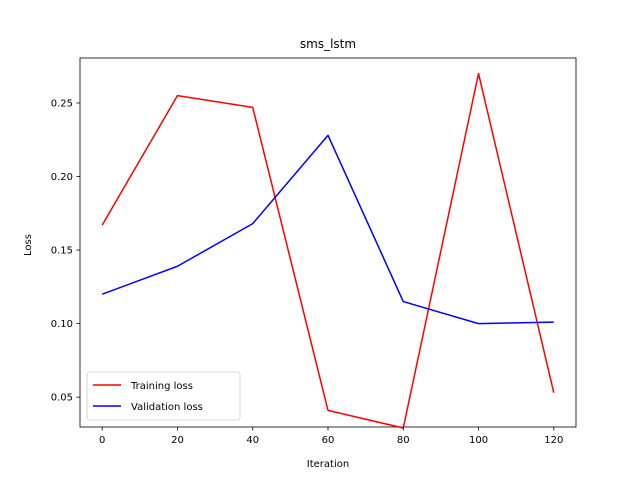 The image size is (640, 480). Describe the element at coordinates (328, 44) in the screenshot. I see `chart-title: sms_lstm` at that location.